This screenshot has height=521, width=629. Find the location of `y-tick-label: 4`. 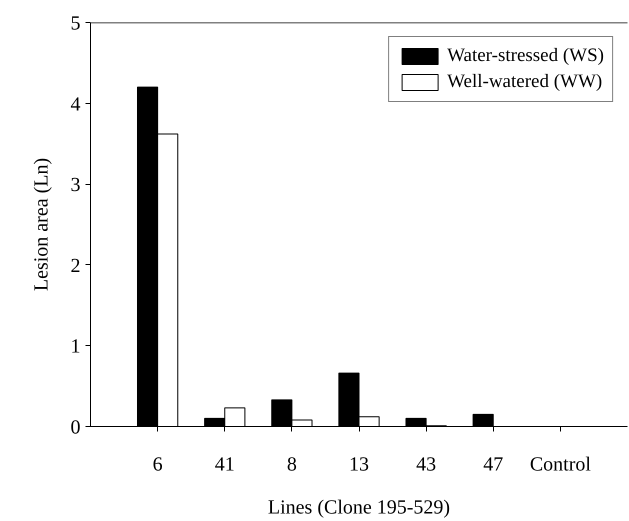

y-tick-label: 4 is located at coordinates (75, 104).